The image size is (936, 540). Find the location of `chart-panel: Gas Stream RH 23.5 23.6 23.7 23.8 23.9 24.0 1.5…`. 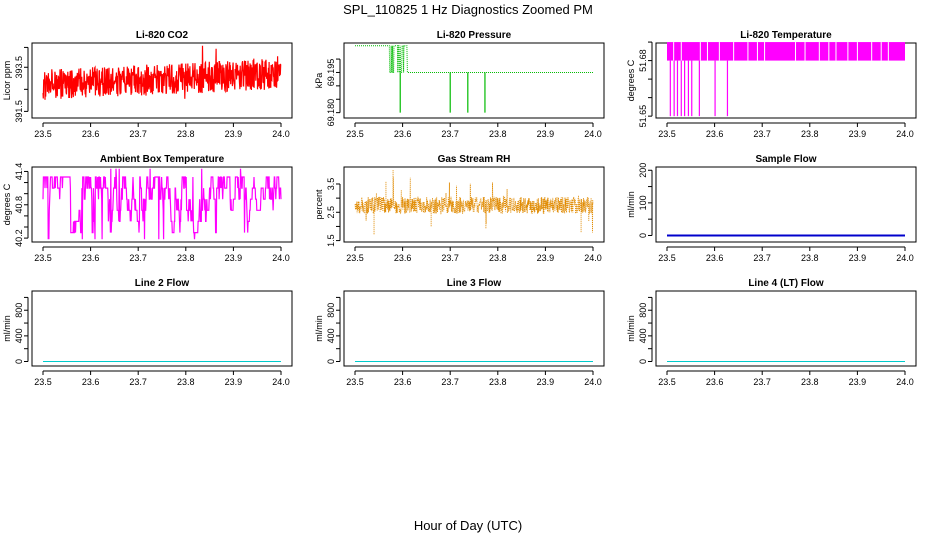

chart-panel: Gas Stream RH 23.5 23.6 23.7 23.8 23.9 24.0 1.5… is located at coordinates (459, 208).